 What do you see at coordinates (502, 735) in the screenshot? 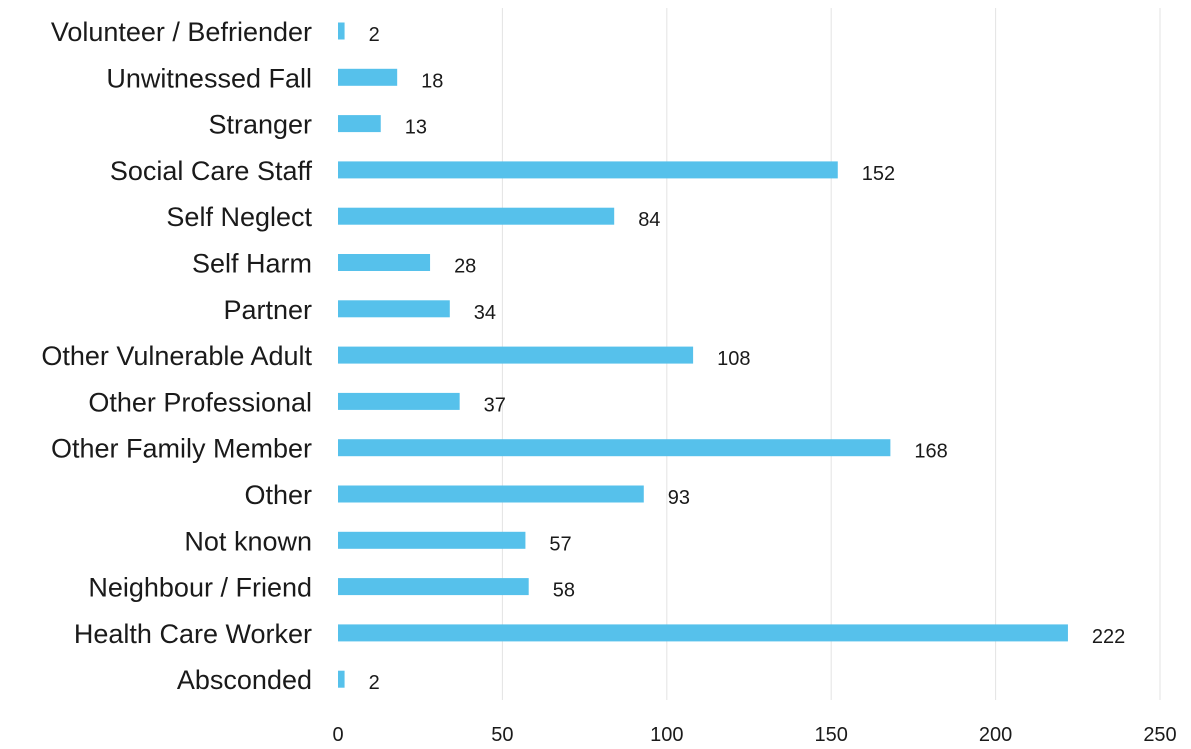
I see `x-tick-label: 50` at bounding box center [502, 735].